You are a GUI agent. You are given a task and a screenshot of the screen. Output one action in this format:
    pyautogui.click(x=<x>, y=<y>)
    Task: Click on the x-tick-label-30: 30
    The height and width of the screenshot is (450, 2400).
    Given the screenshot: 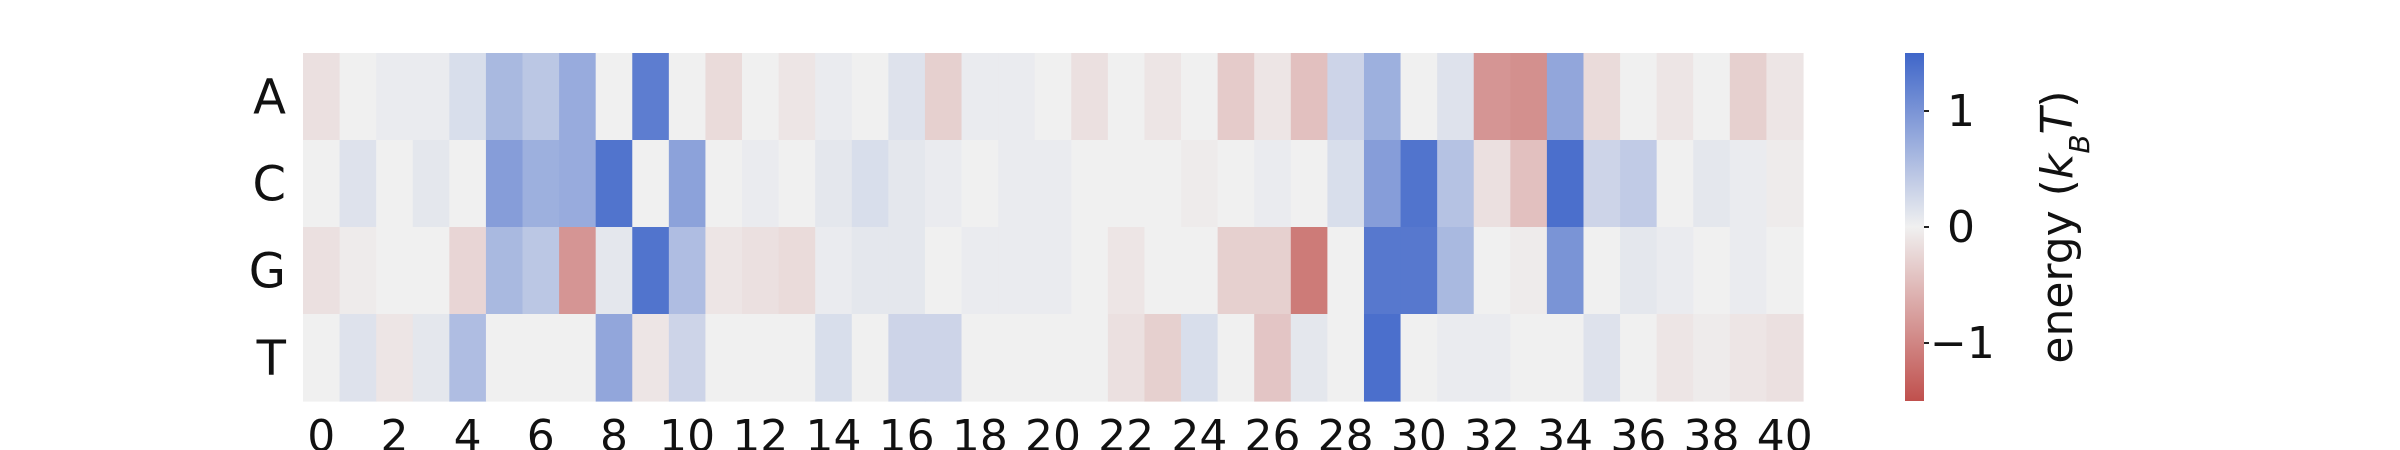 What is the action you would take?
    pyautogui.click(x=1419, y=430)
    